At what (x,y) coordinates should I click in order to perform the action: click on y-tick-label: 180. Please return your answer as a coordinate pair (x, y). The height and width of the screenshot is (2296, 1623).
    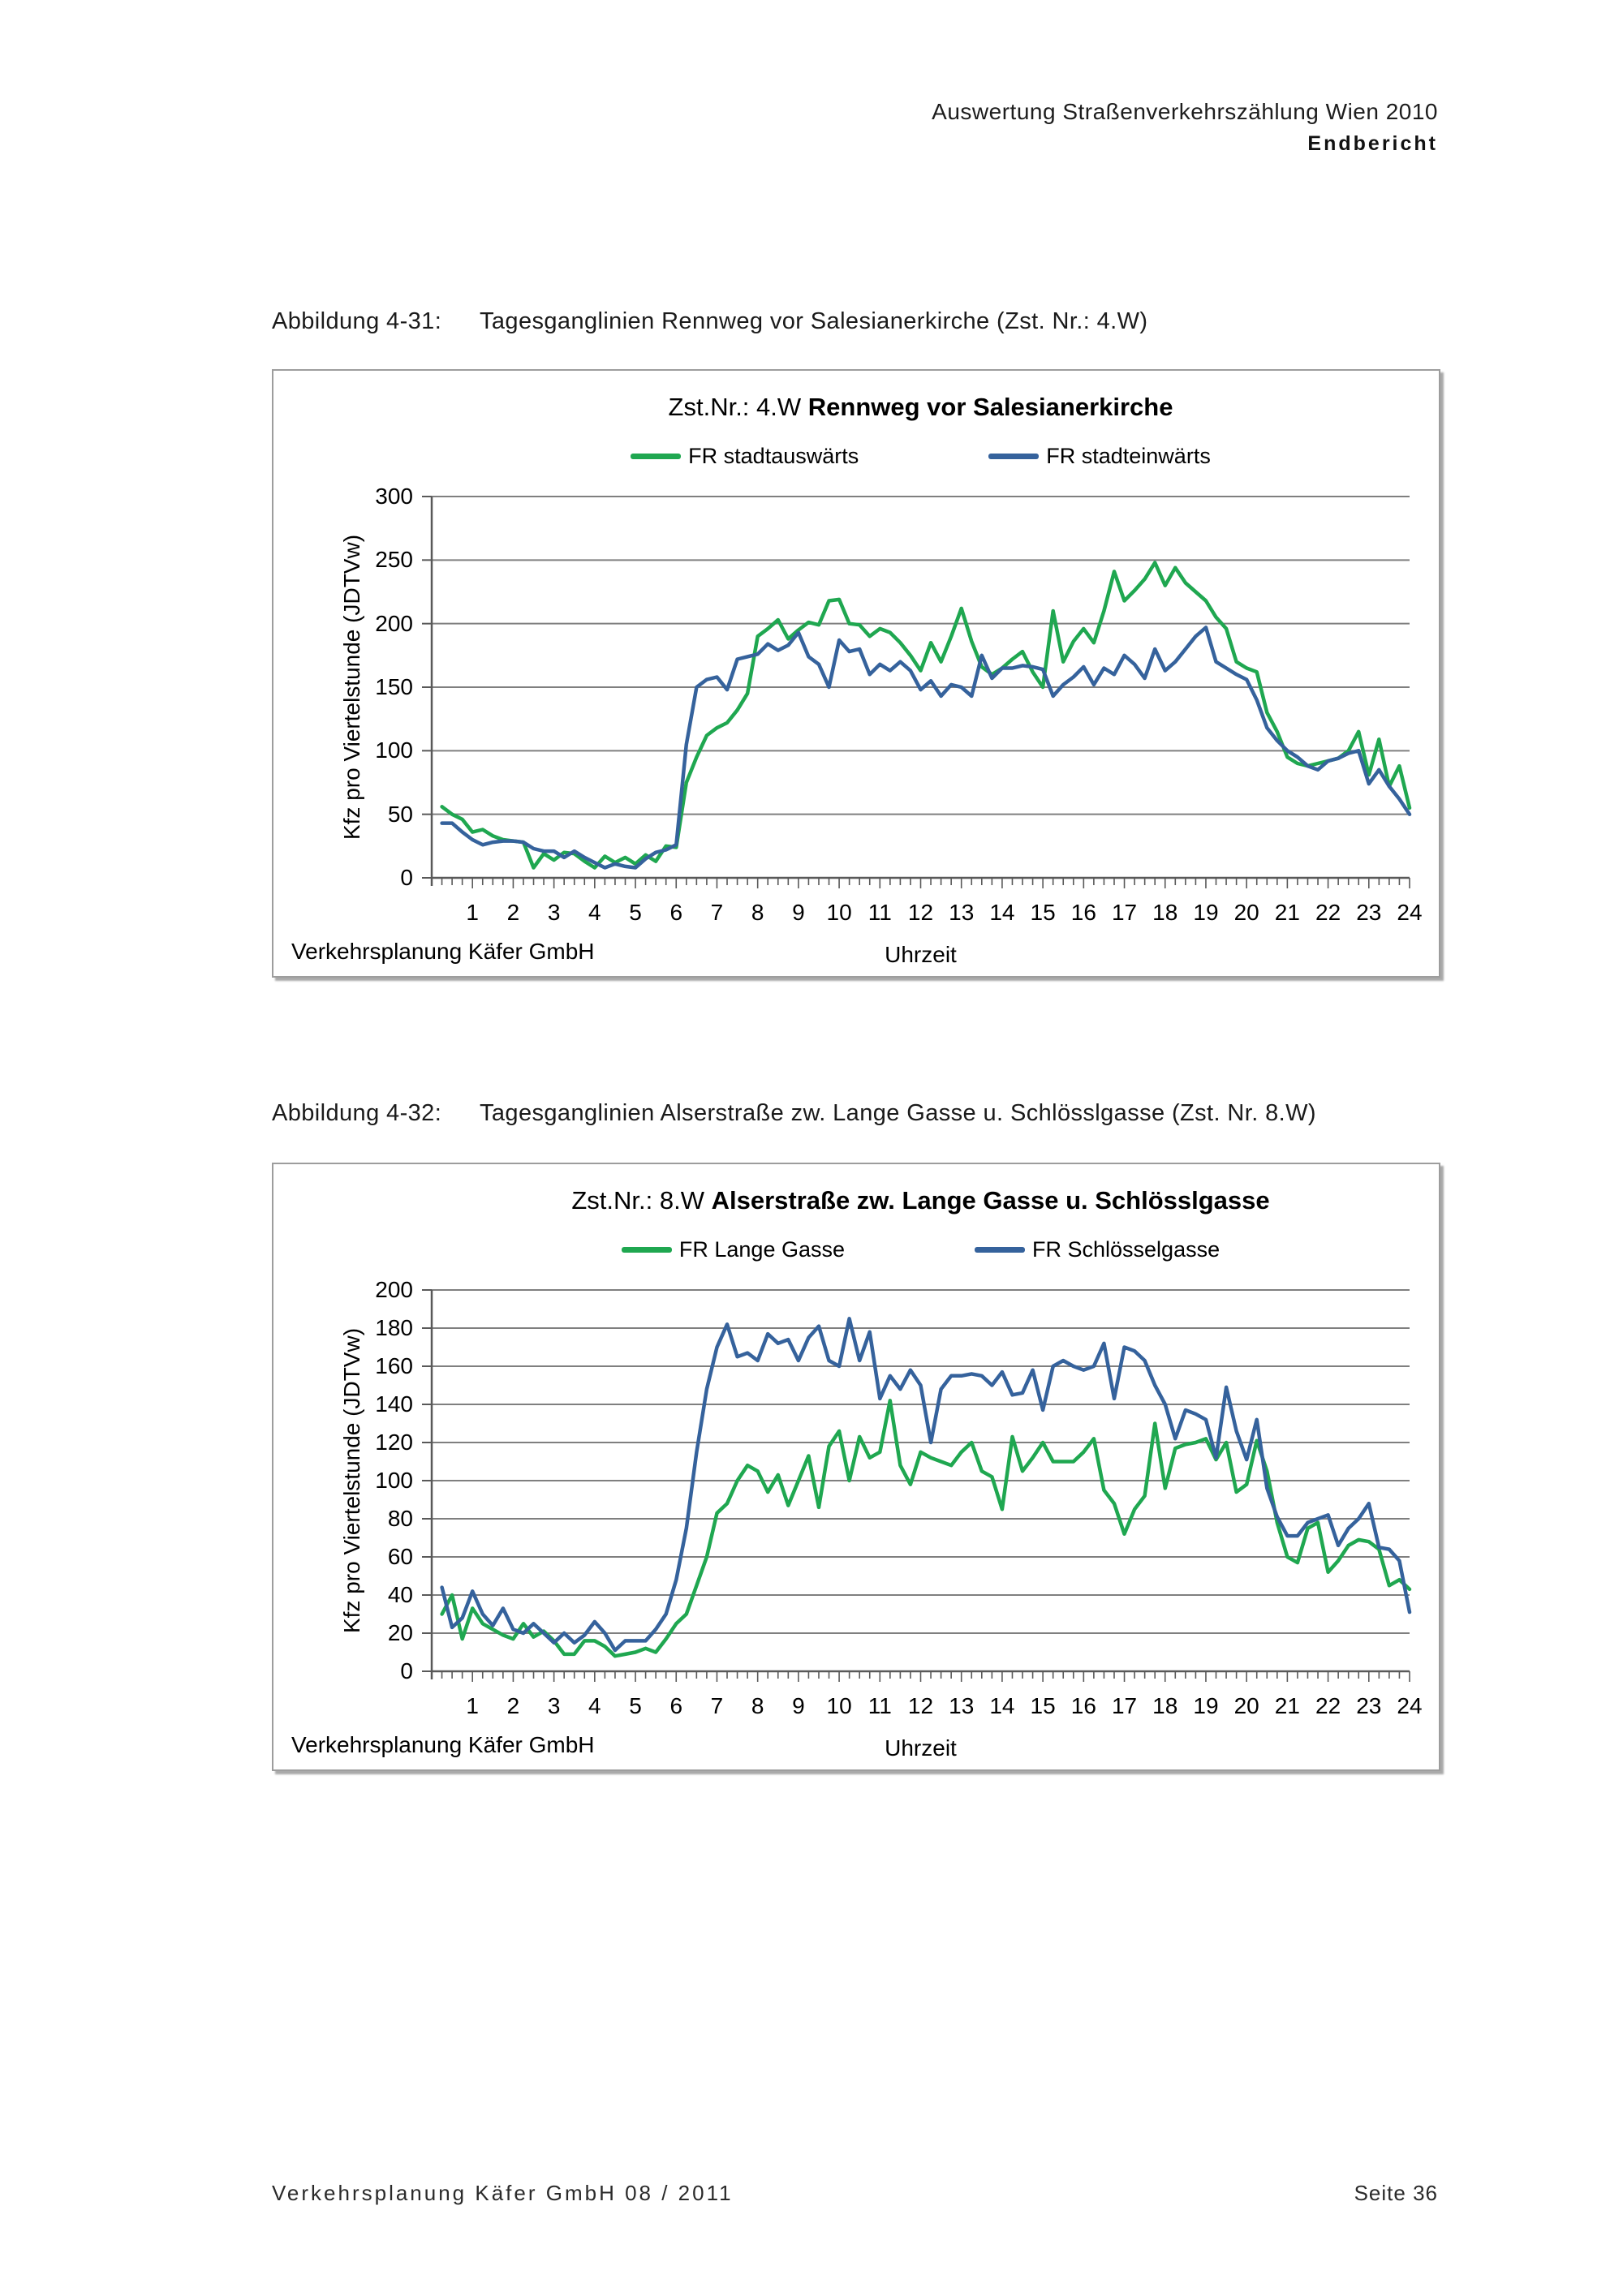
    Looking at the image, I should click on (394, 1327).